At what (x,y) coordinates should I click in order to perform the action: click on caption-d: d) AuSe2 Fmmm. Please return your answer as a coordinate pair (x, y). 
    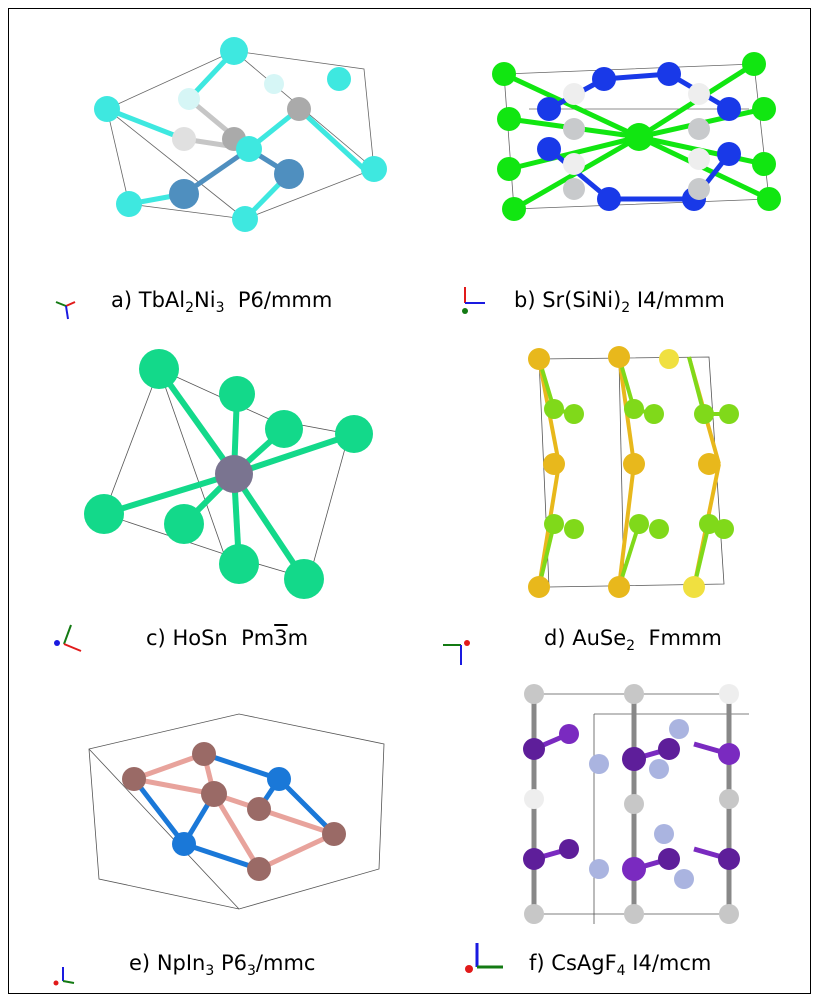
    Looking at the image, I should click on (633, 640).